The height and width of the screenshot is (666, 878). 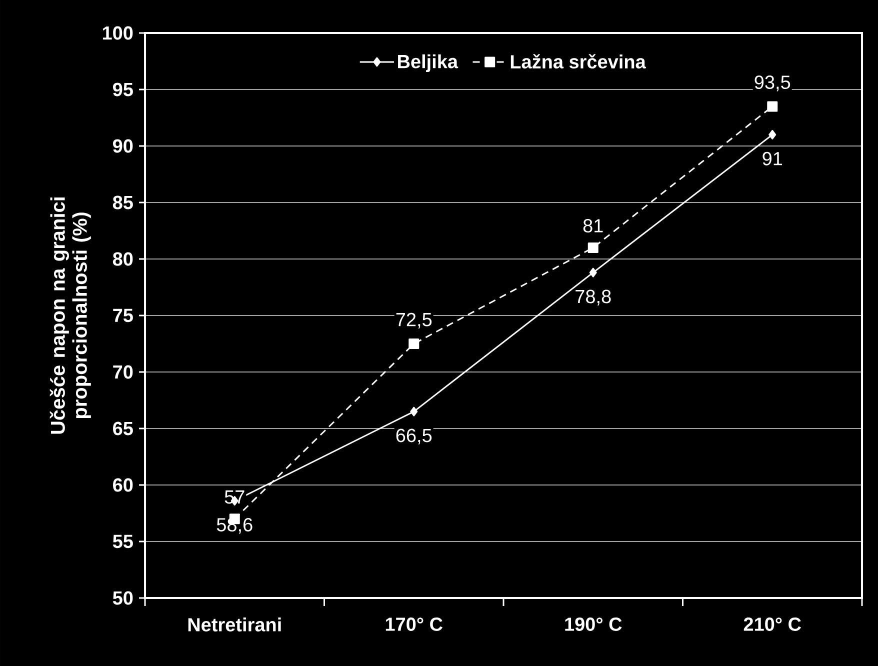 I want to click on y-tick-label: 100, so click(x=117, y=33).